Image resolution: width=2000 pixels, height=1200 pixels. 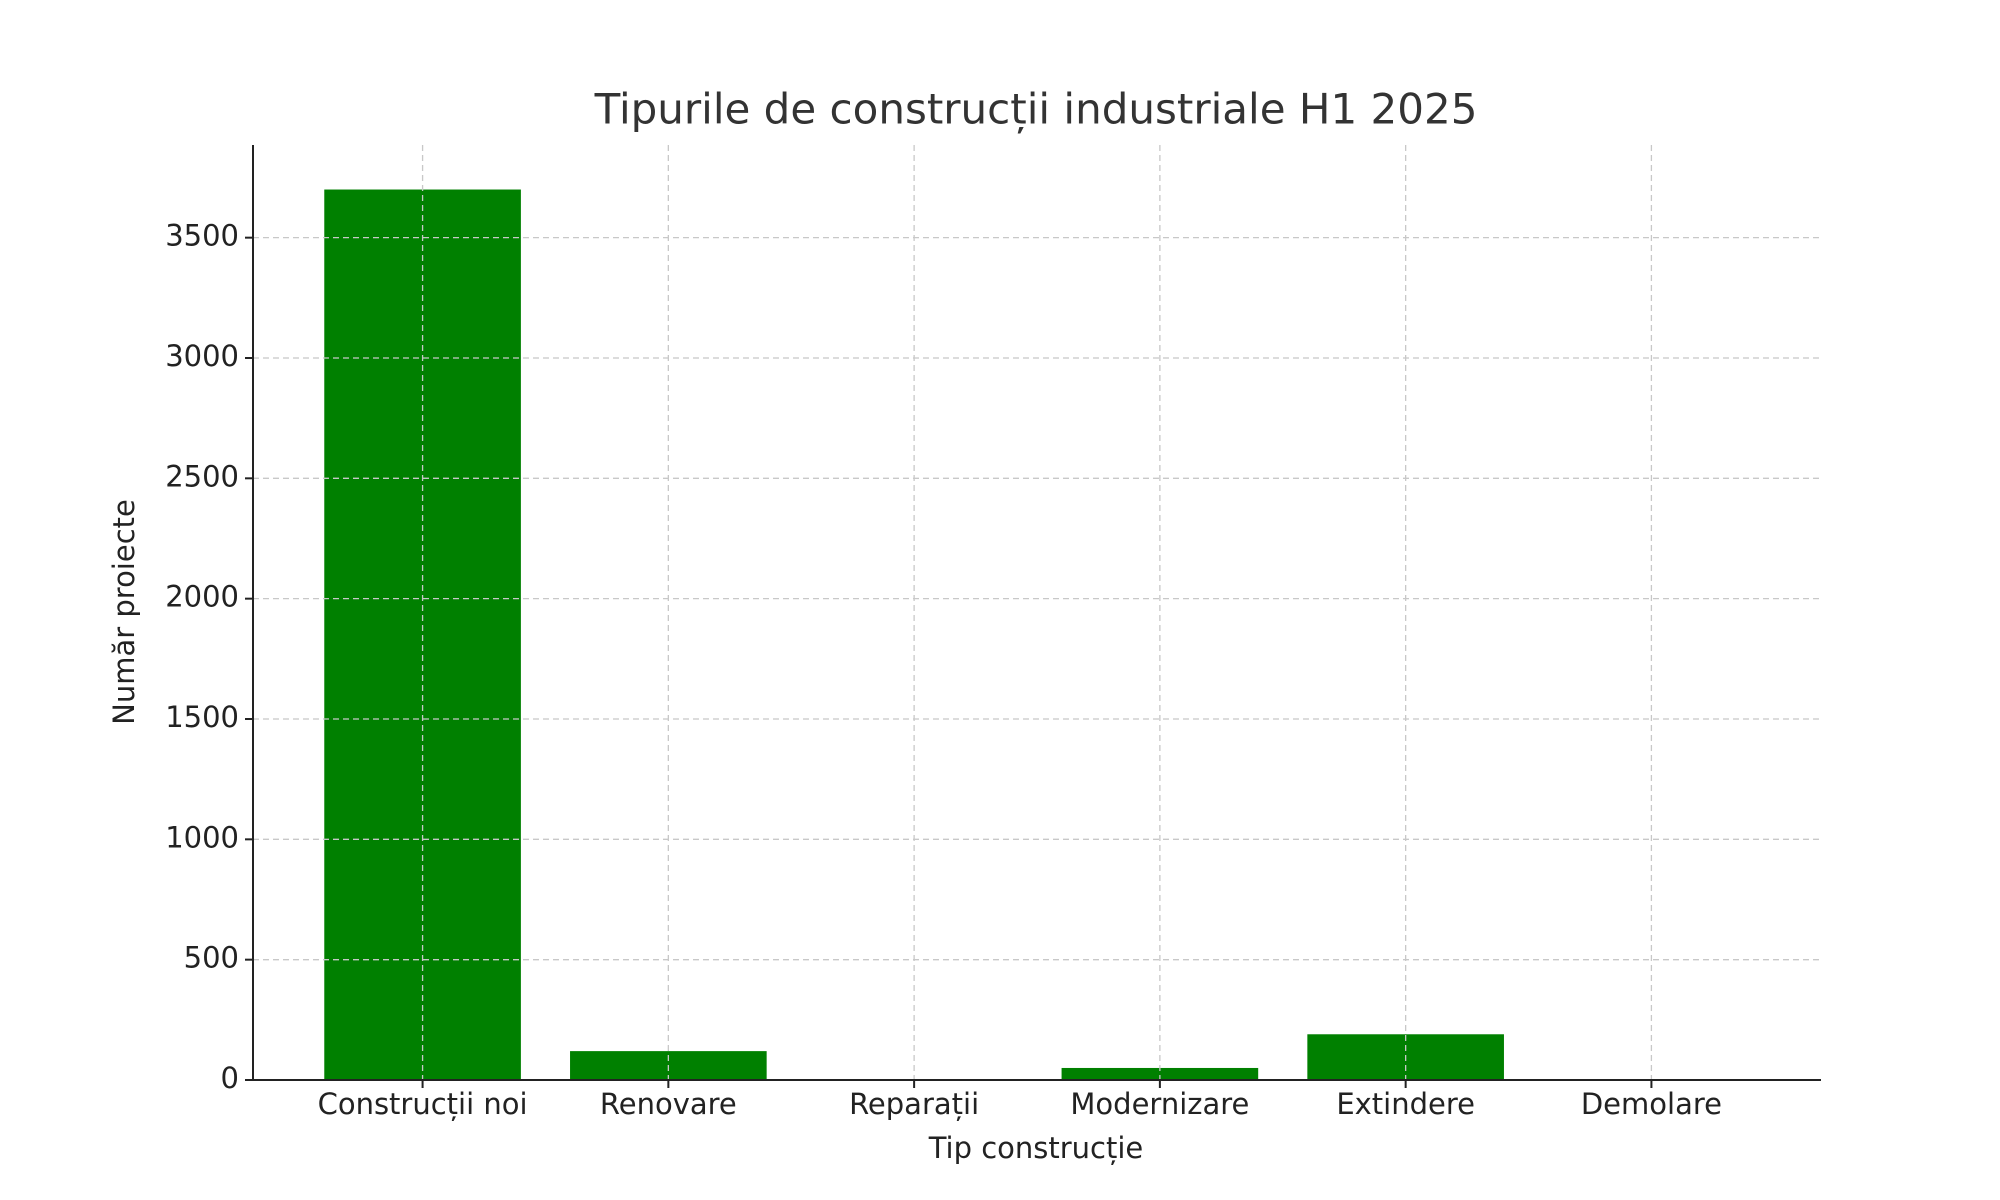 I want to click on x-tick-label: Extindere, so click(x=1405, y=1104).